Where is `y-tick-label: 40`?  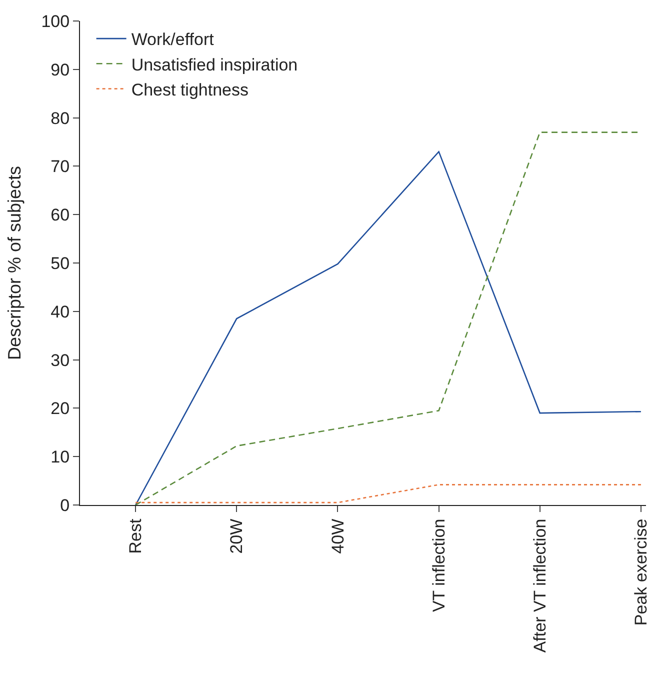 y-tick-label: 40 is located at coordinates (60, 312).